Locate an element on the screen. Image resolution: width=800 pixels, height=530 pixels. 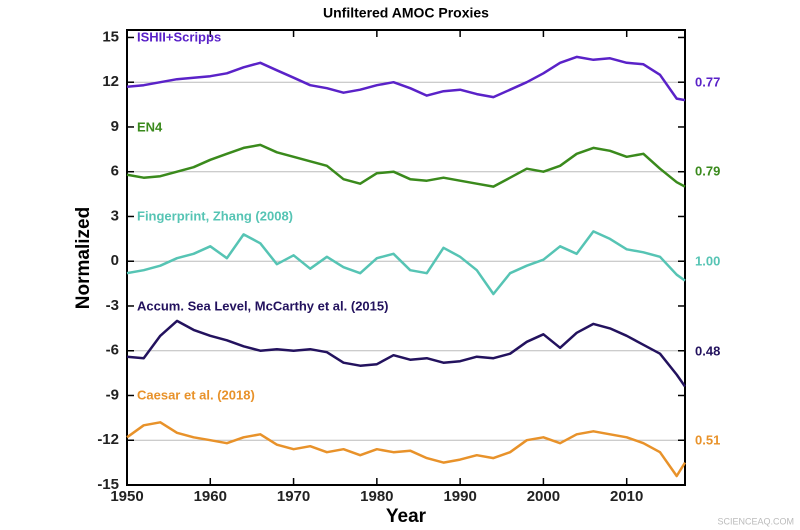
series-correlation: 0.51 is located at coordinates (707, 439).